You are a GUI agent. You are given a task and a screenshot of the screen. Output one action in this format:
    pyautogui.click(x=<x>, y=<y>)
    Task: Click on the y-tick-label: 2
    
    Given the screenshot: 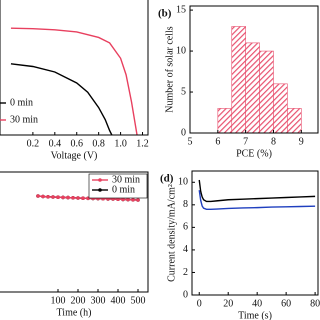 What is the action you would take?
    pyautogui.click(x=185, y=272)
    